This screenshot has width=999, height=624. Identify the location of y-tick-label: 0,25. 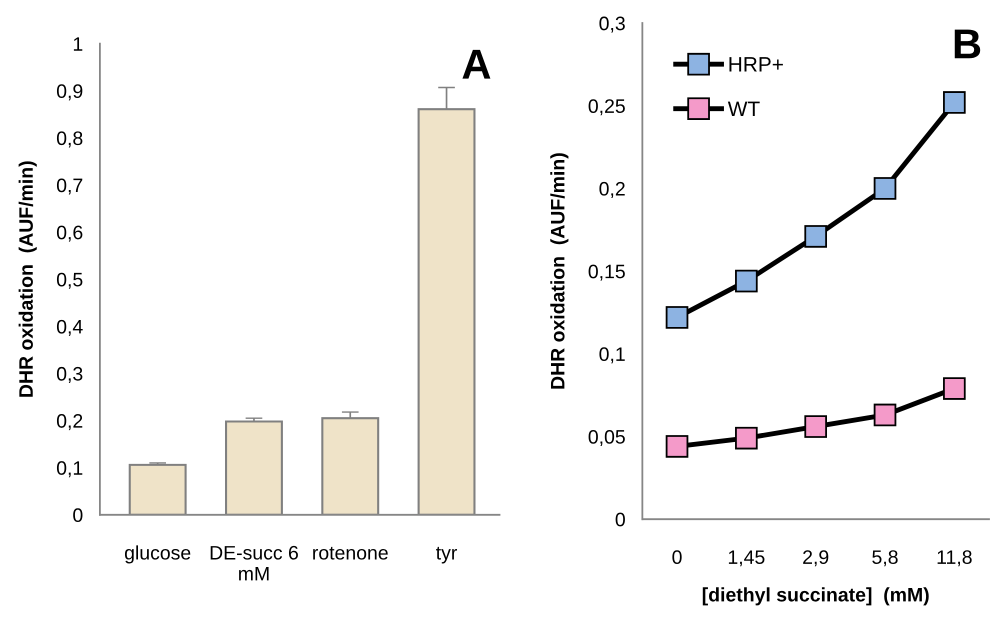
(606, 107).